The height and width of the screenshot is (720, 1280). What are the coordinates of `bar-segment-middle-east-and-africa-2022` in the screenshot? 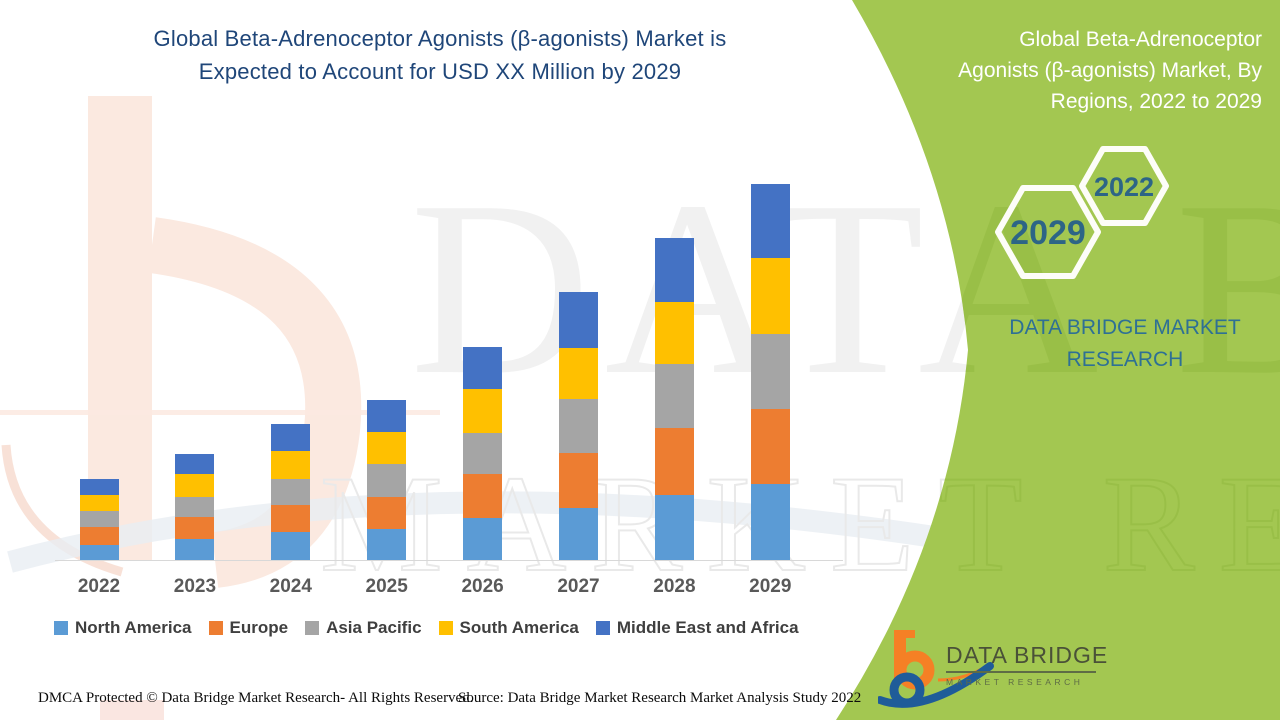 It's located at (99, 487).